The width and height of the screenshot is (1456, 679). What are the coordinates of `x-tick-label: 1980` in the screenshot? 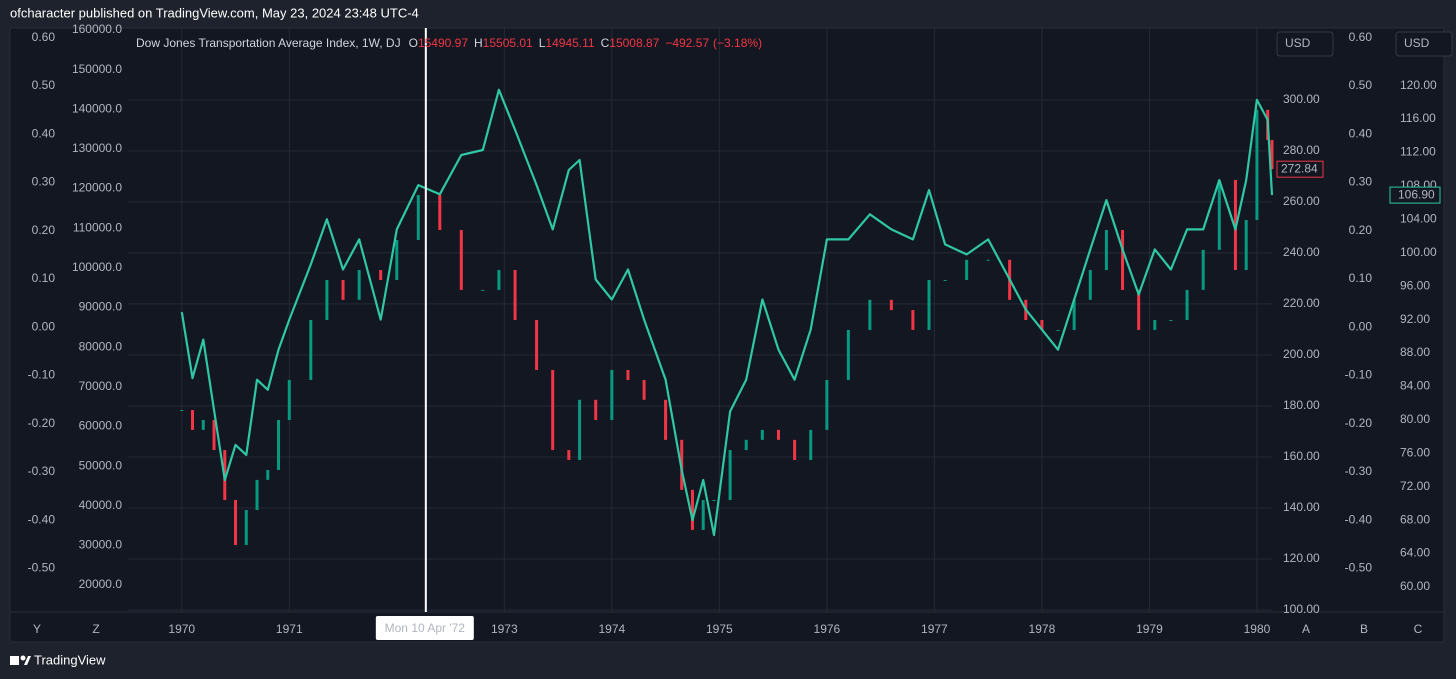 It's located at (1257, 629).